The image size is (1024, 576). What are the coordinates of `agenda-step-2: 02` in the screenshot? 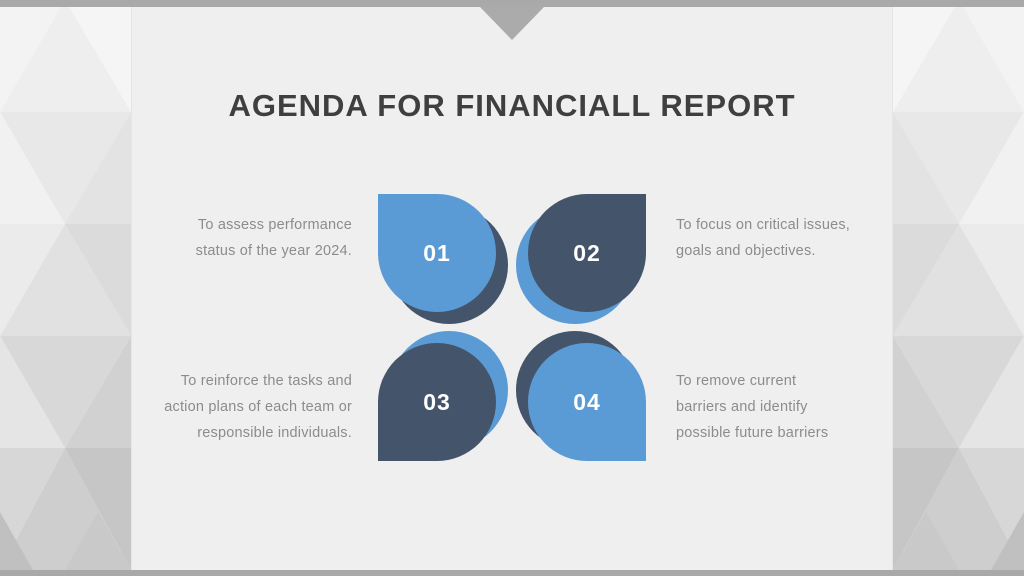 It's located at (581, 259).